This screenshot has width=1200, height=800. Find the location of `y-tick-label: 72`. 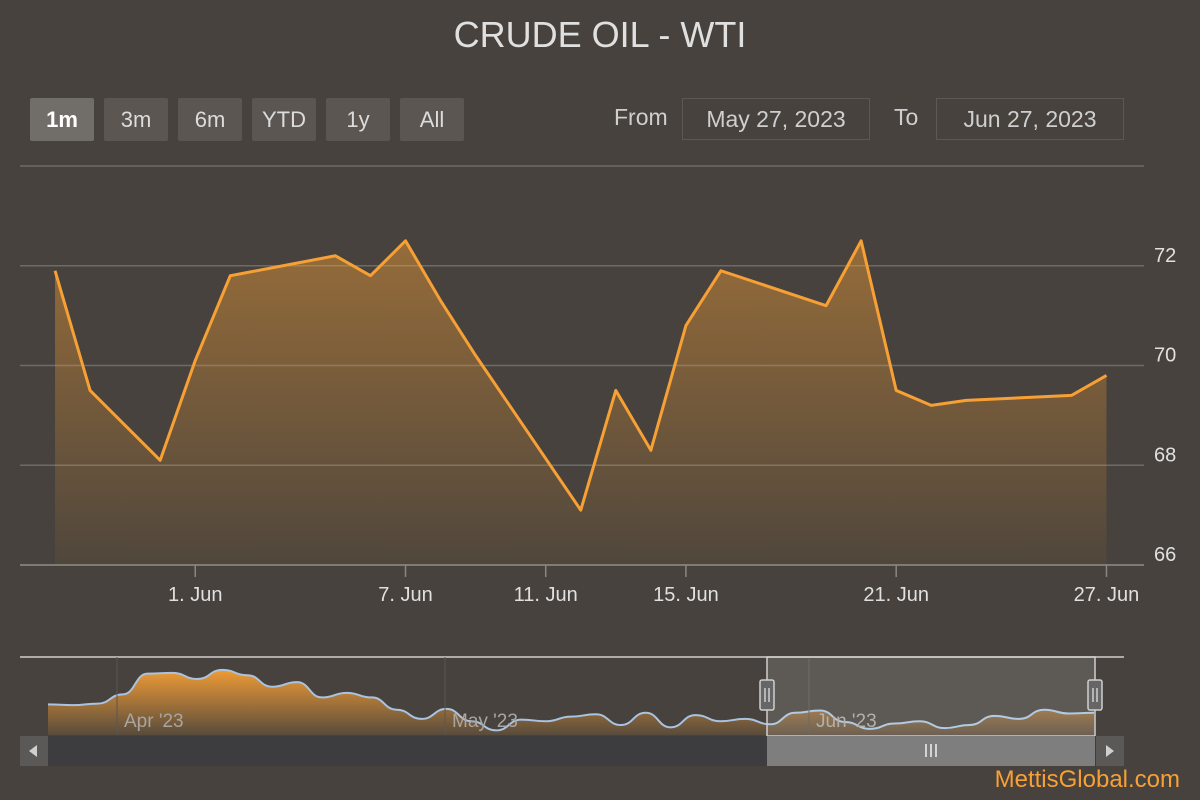

y-tick-label: 72 is located at coordinates (1165, 256).